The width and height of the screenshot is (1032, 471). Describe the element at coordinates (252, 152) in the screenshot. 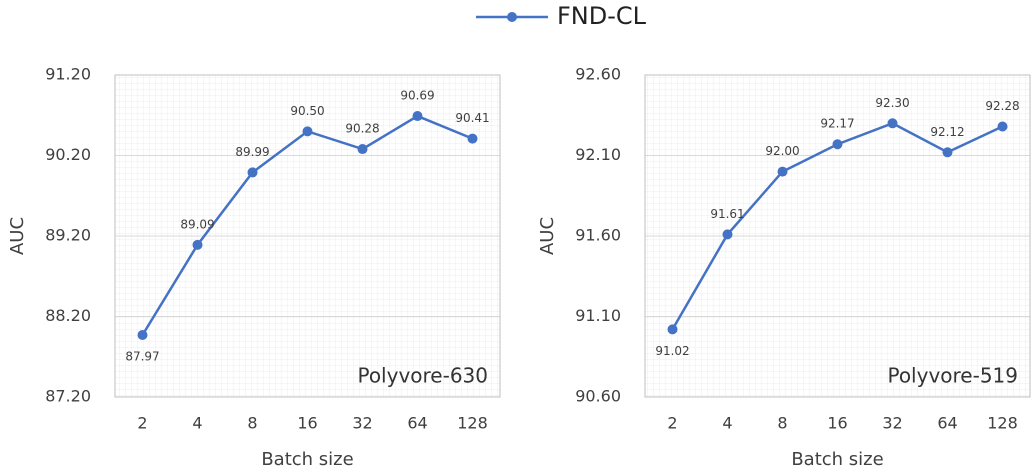

I see `data-label: 89.99` at that location.